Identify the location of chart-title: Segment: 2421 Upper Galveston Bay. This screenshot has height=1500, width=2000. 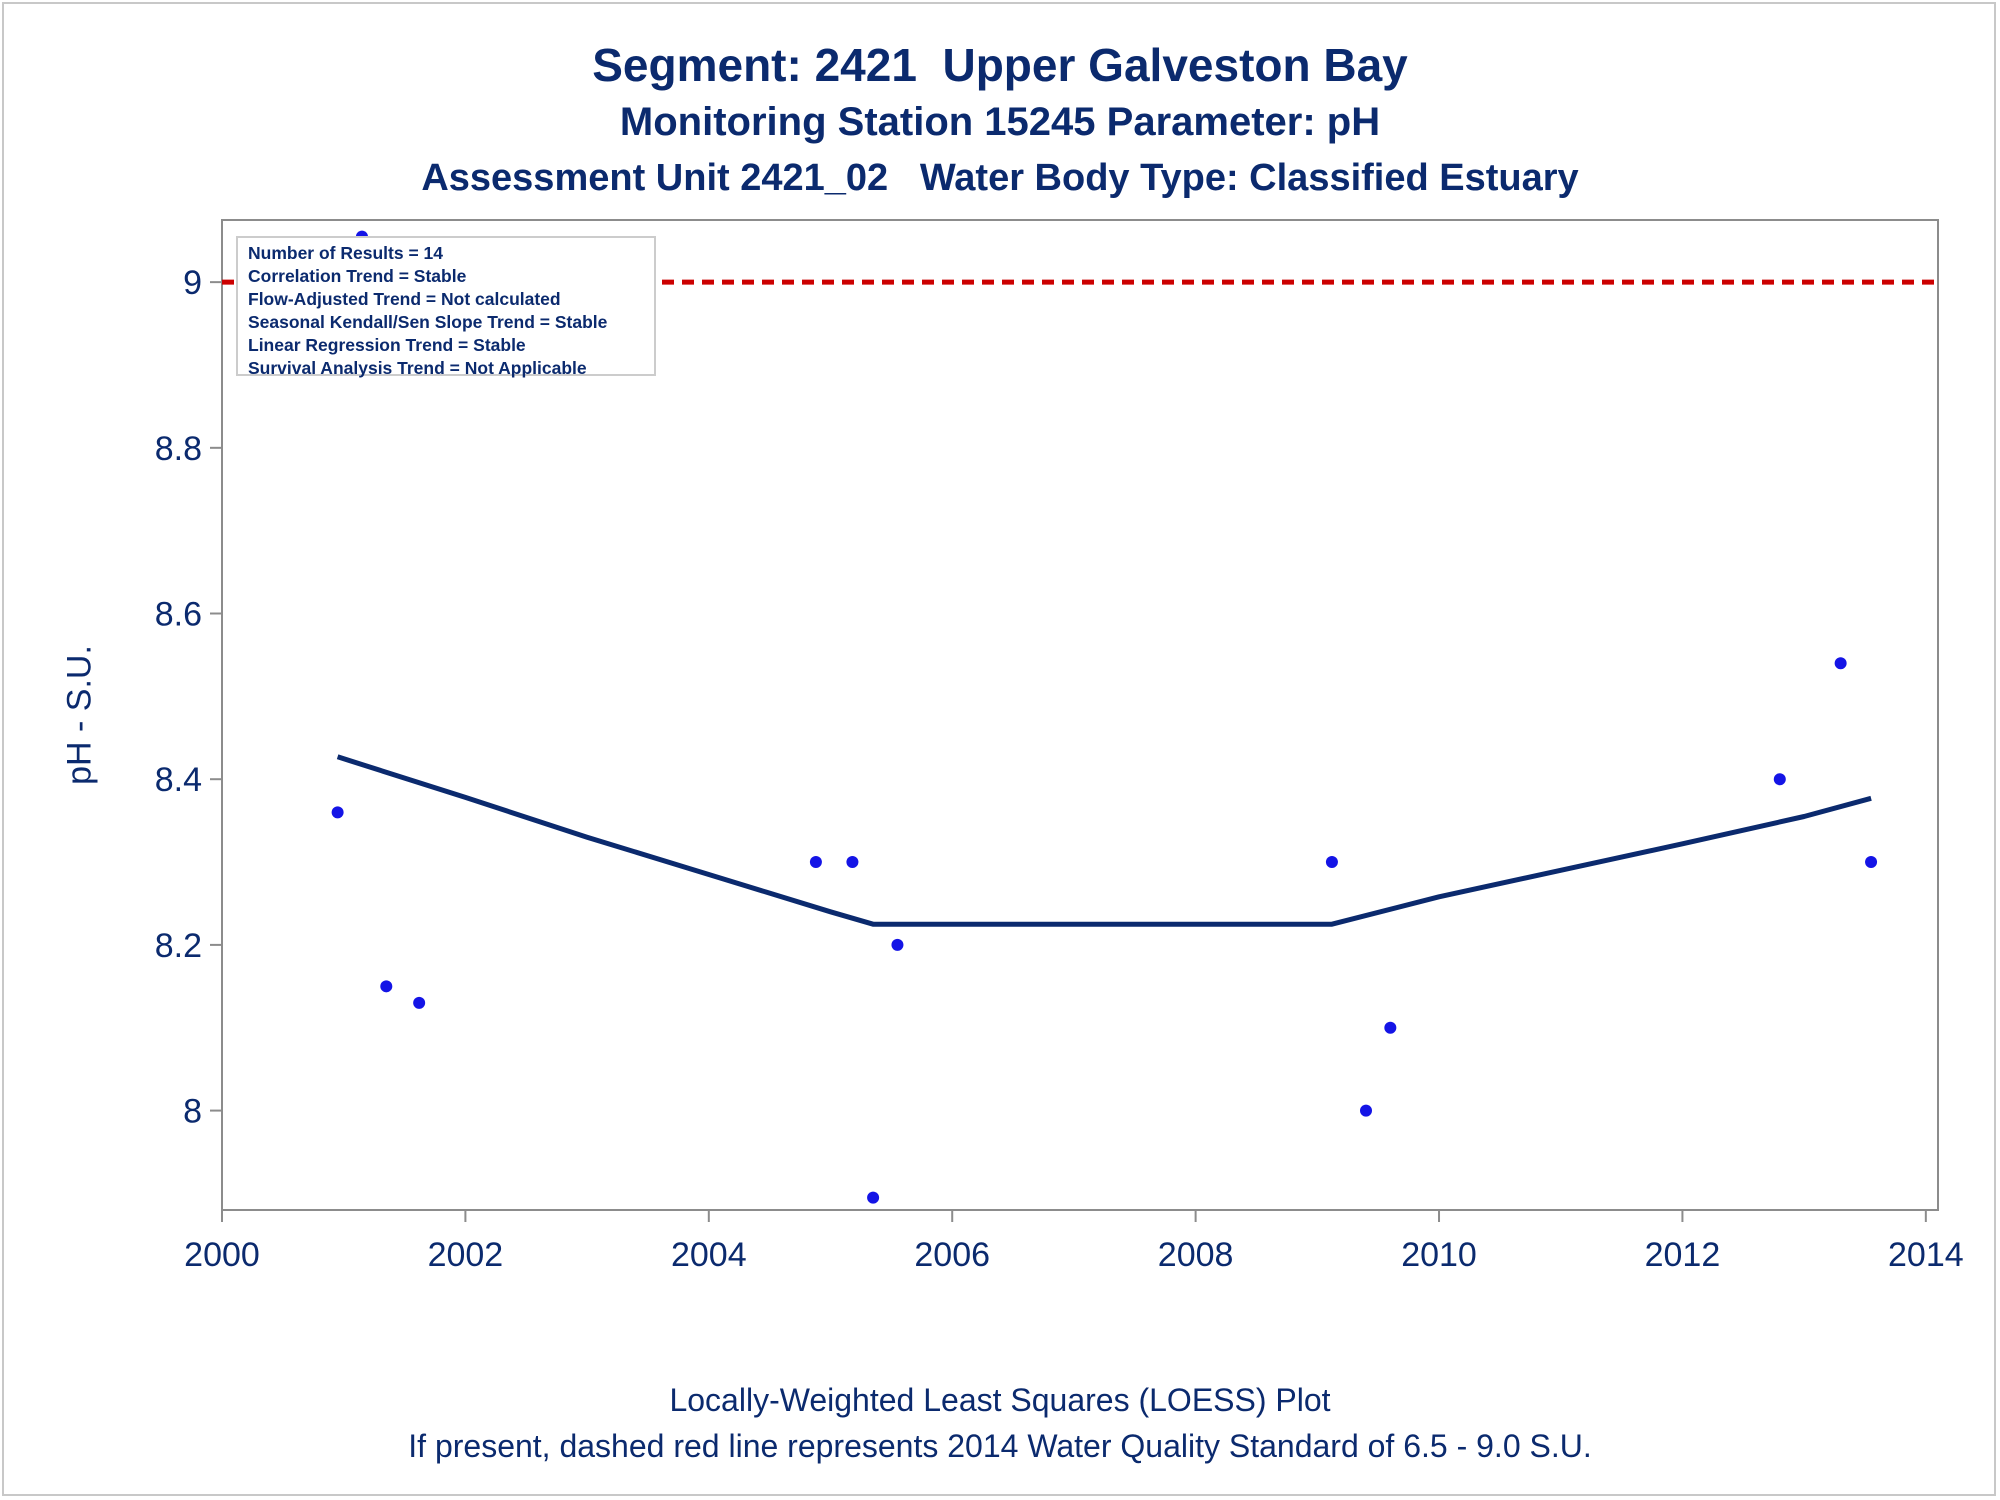
(1000, 65).